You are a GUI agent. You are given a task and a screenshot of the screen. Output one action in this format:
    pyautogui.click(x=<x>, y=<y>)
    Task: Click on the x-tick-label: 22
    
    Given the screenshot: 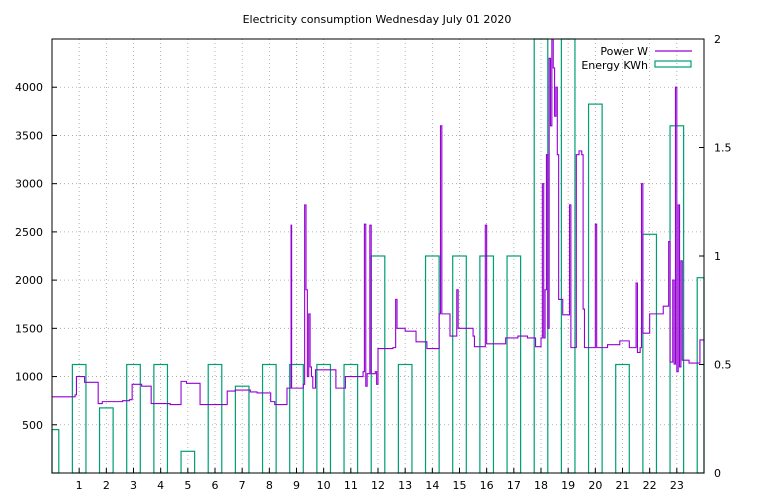 What is the action you would take?
    pyautogui.click(x=650, y=485)
    